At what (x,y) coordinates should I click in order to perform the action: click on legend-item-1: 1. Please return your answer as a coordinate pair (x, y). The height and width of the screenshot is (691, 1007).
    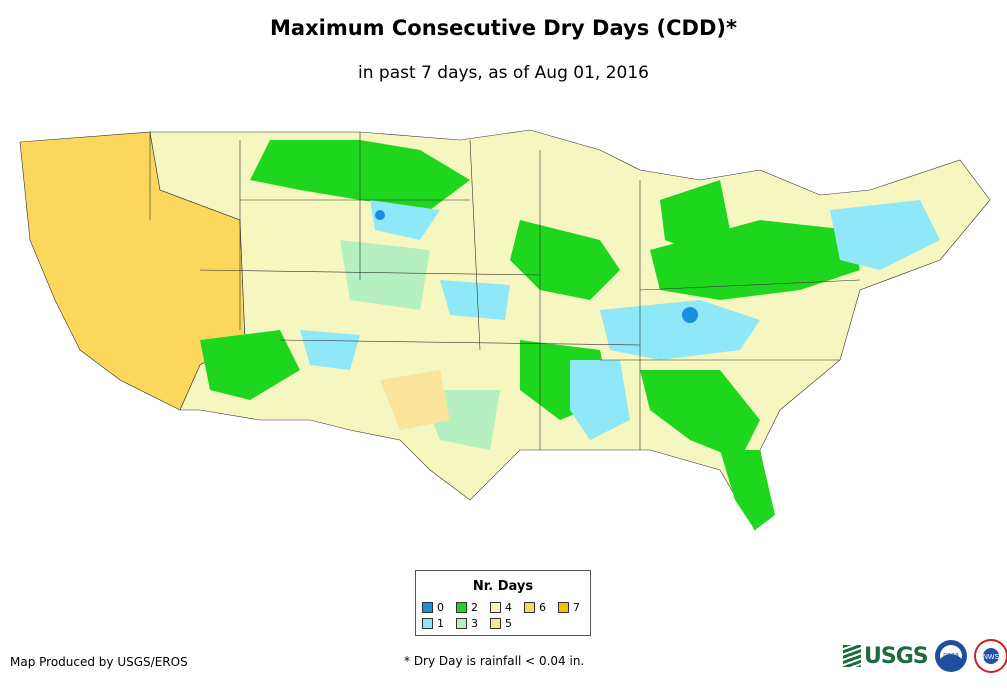
    Looking at the image, I should click on (433, 623).